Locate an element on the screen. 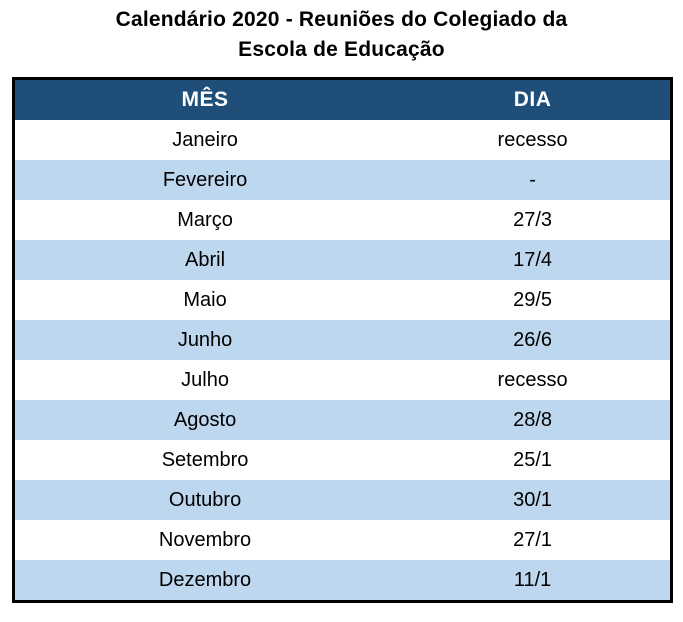 The height and width of the screenshot is (622, 683). month-cell: Agosto is located at coordinates (204, 420).